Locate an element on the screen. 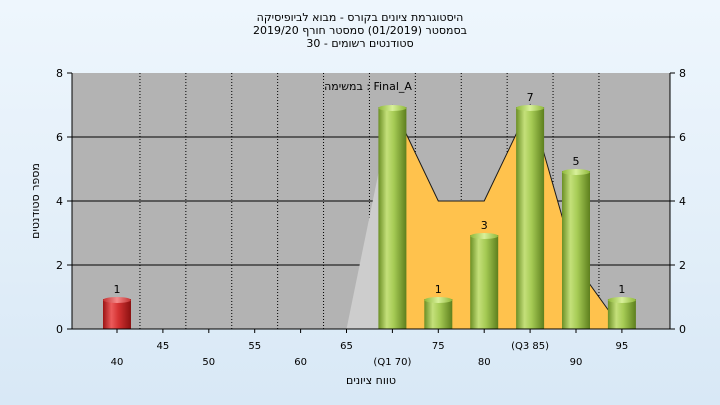 This screenshot has width=720, height=405. data-label: 3 is located at coordinates (484, 225).